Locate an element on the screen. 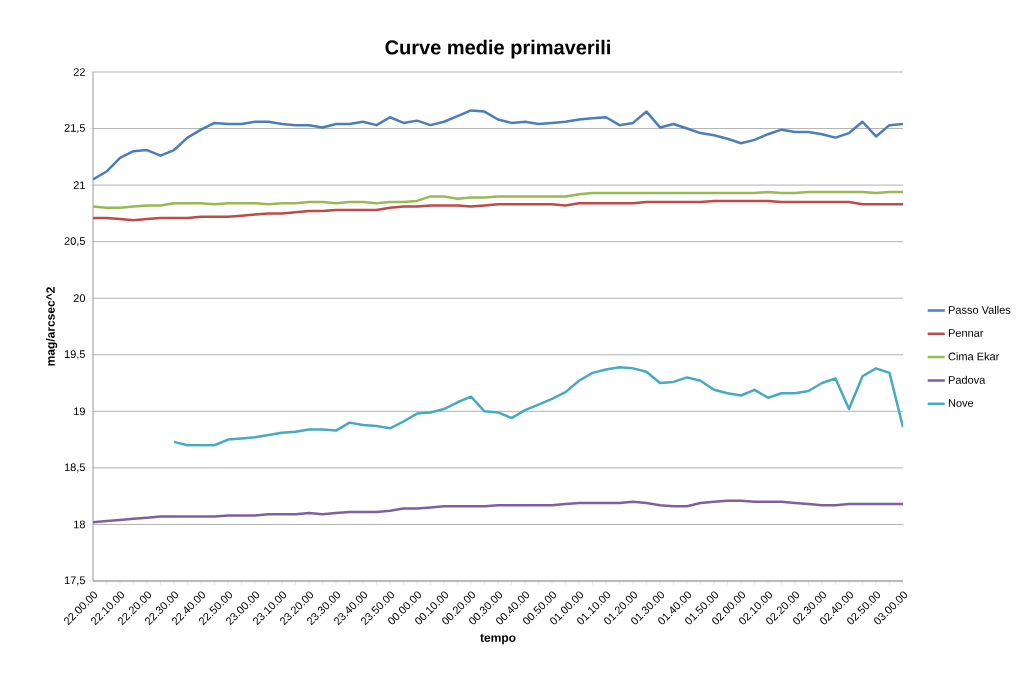  chart-title: Curve medie primaverili is located at coordinates (497, 49).